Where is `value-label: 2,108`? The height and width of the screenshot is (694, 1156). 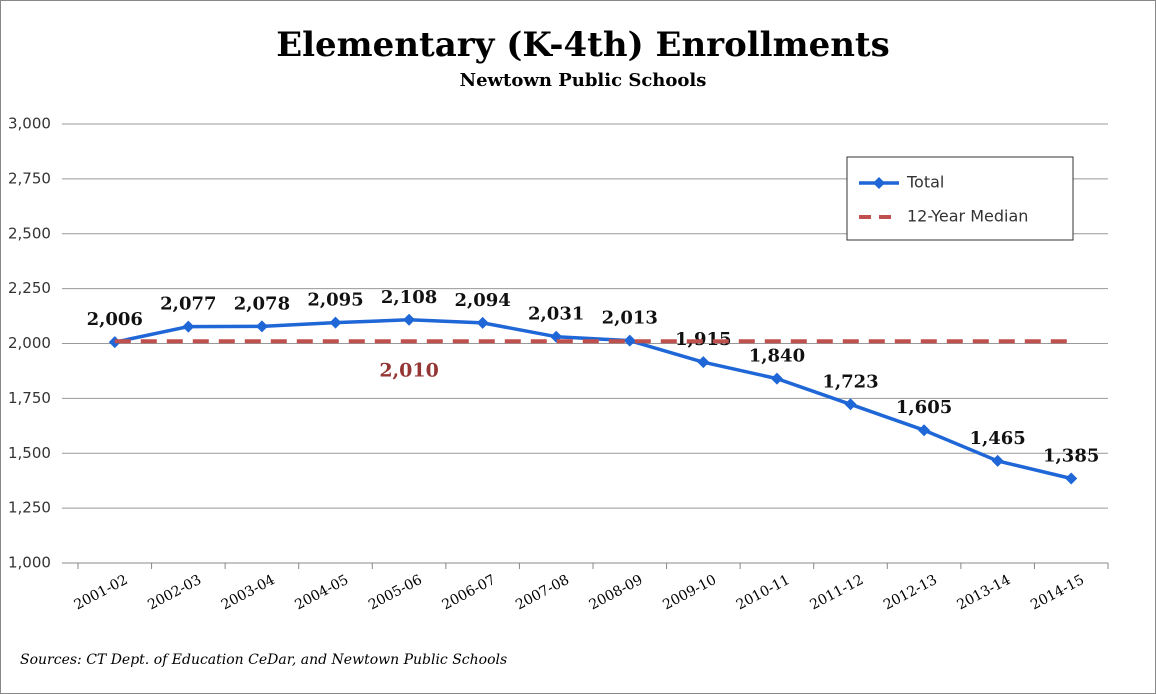
value-label: 2,108 is located at coordinates (409, 297).